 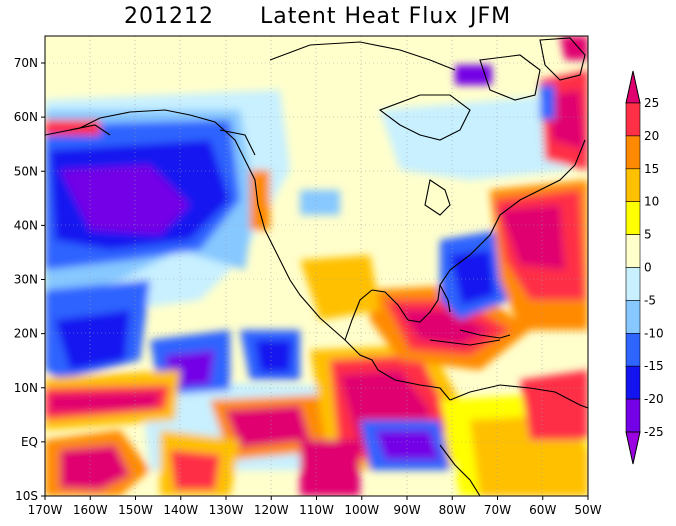 I want to click on colorbar-label: -10, so click(x=654, y=333).